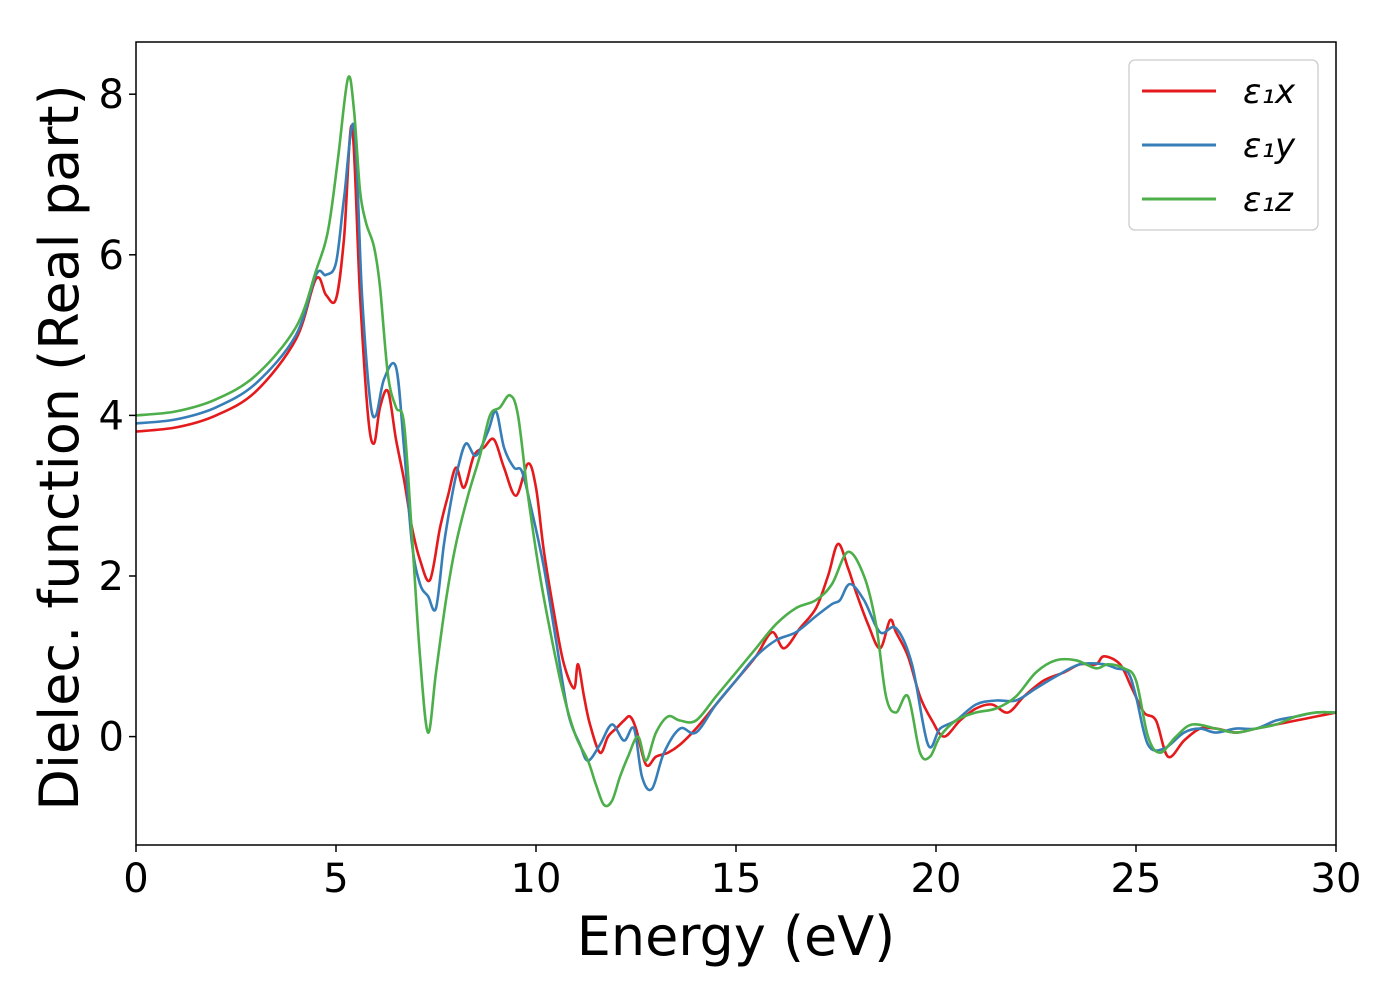  Describe the element at coordinates (111, 95) in the screenshot. I see `y-tick-label: 8` at that location.